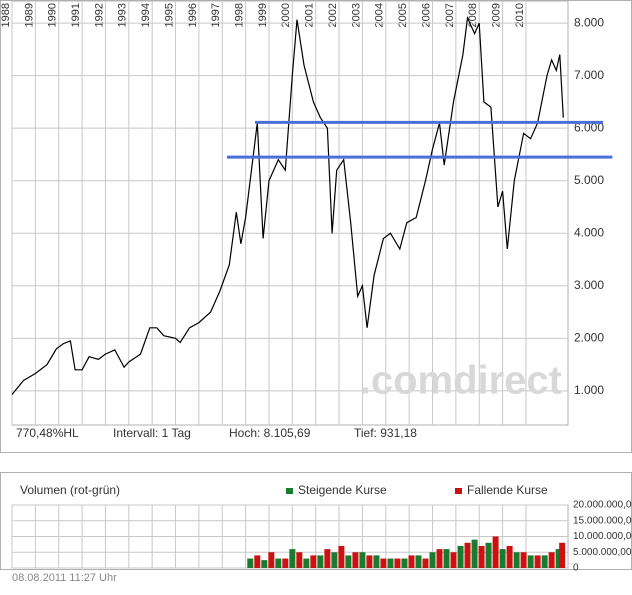 This screenshot has height=595, width=632. What do you see at coordinates (426, 15) in the screenshot?
I see `x-tick-label: 2006` at bounding box center [426, 15].